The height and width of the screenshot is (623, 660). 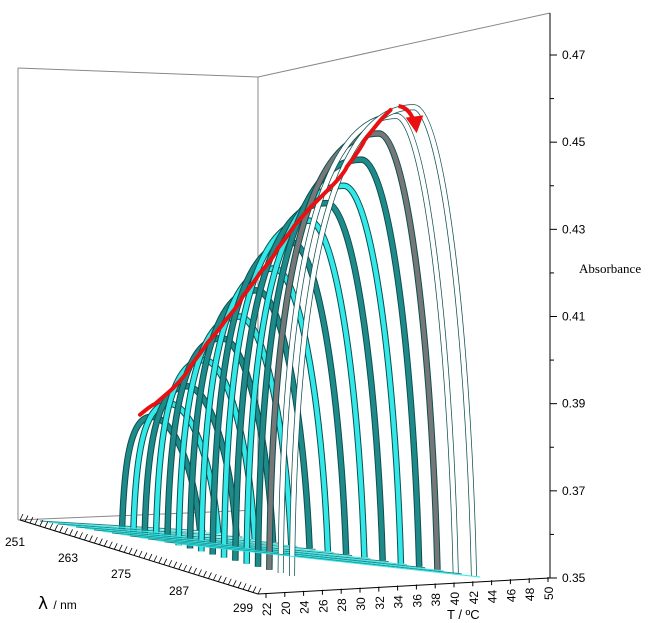 What do you see at coordinates (493, 597) in the screenshot?
I see `temperature-tick-label: 44` at bounding box center [493, 597].